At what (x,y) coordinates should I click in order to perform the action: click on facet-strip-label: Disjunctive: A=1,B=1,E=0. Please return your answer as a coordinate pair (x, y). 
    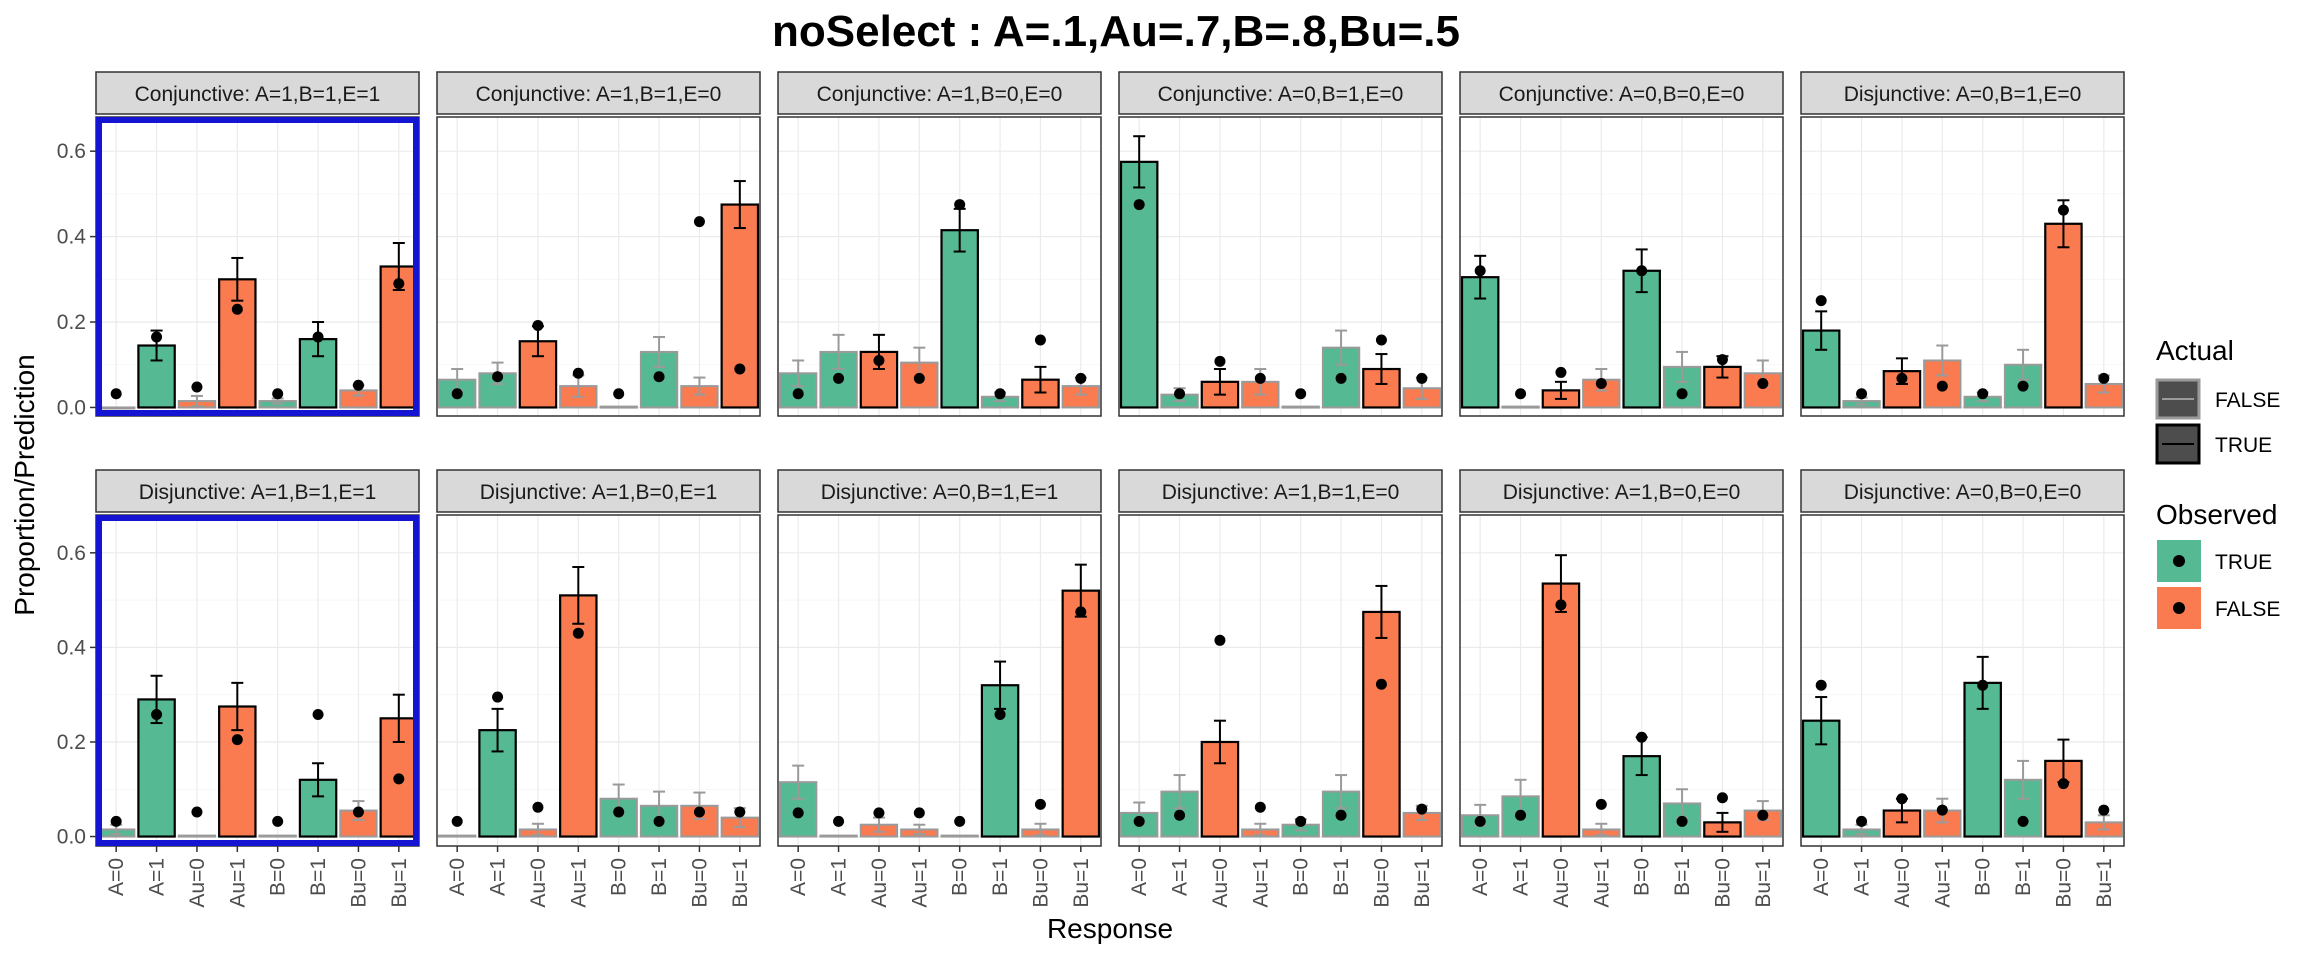
    Looking at the image, I should click on (1281, 492).